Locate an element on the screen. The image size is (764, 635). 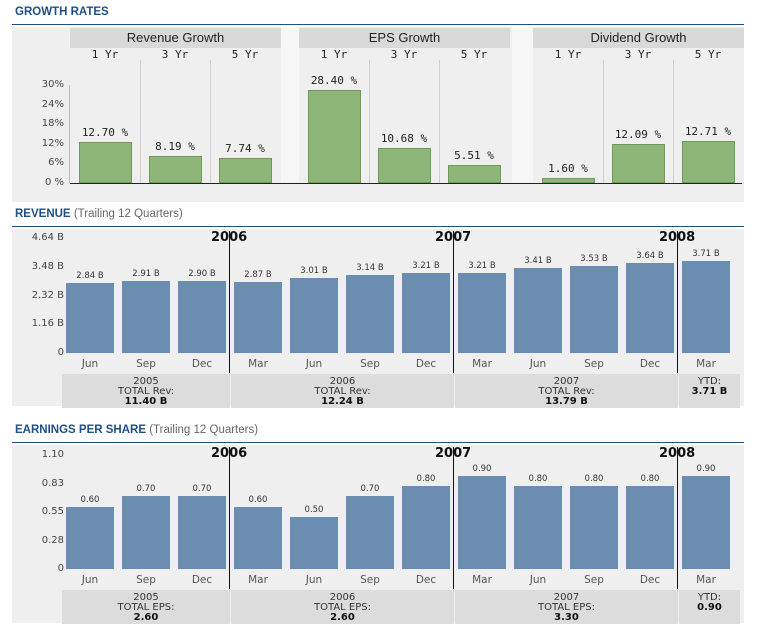
growth-group-header: Revenue Growth is located at coordinates (175, 38).